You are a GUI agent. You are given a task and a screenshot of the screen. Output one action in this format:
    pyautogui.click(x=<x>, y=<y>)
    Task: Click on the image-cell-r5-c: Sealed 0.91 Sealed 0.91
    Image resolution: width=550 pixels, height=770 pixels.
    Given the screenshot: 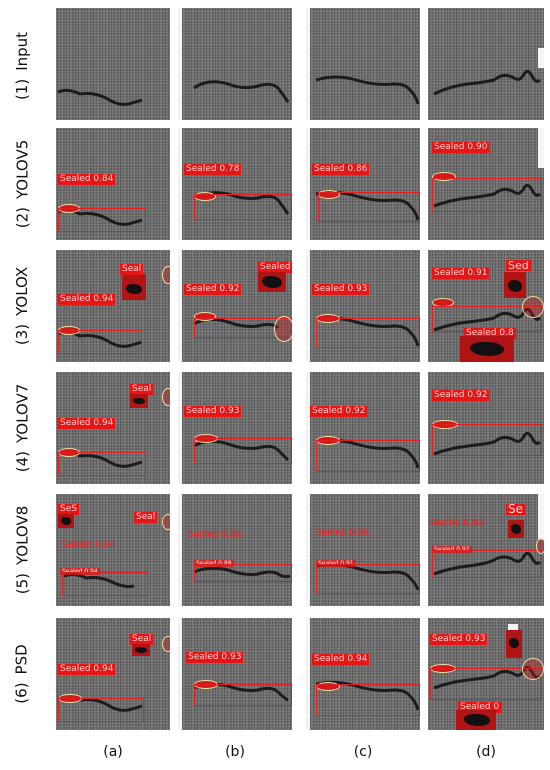 What is the action you would take?
    pyautogui.click(x=363, y=550)
    